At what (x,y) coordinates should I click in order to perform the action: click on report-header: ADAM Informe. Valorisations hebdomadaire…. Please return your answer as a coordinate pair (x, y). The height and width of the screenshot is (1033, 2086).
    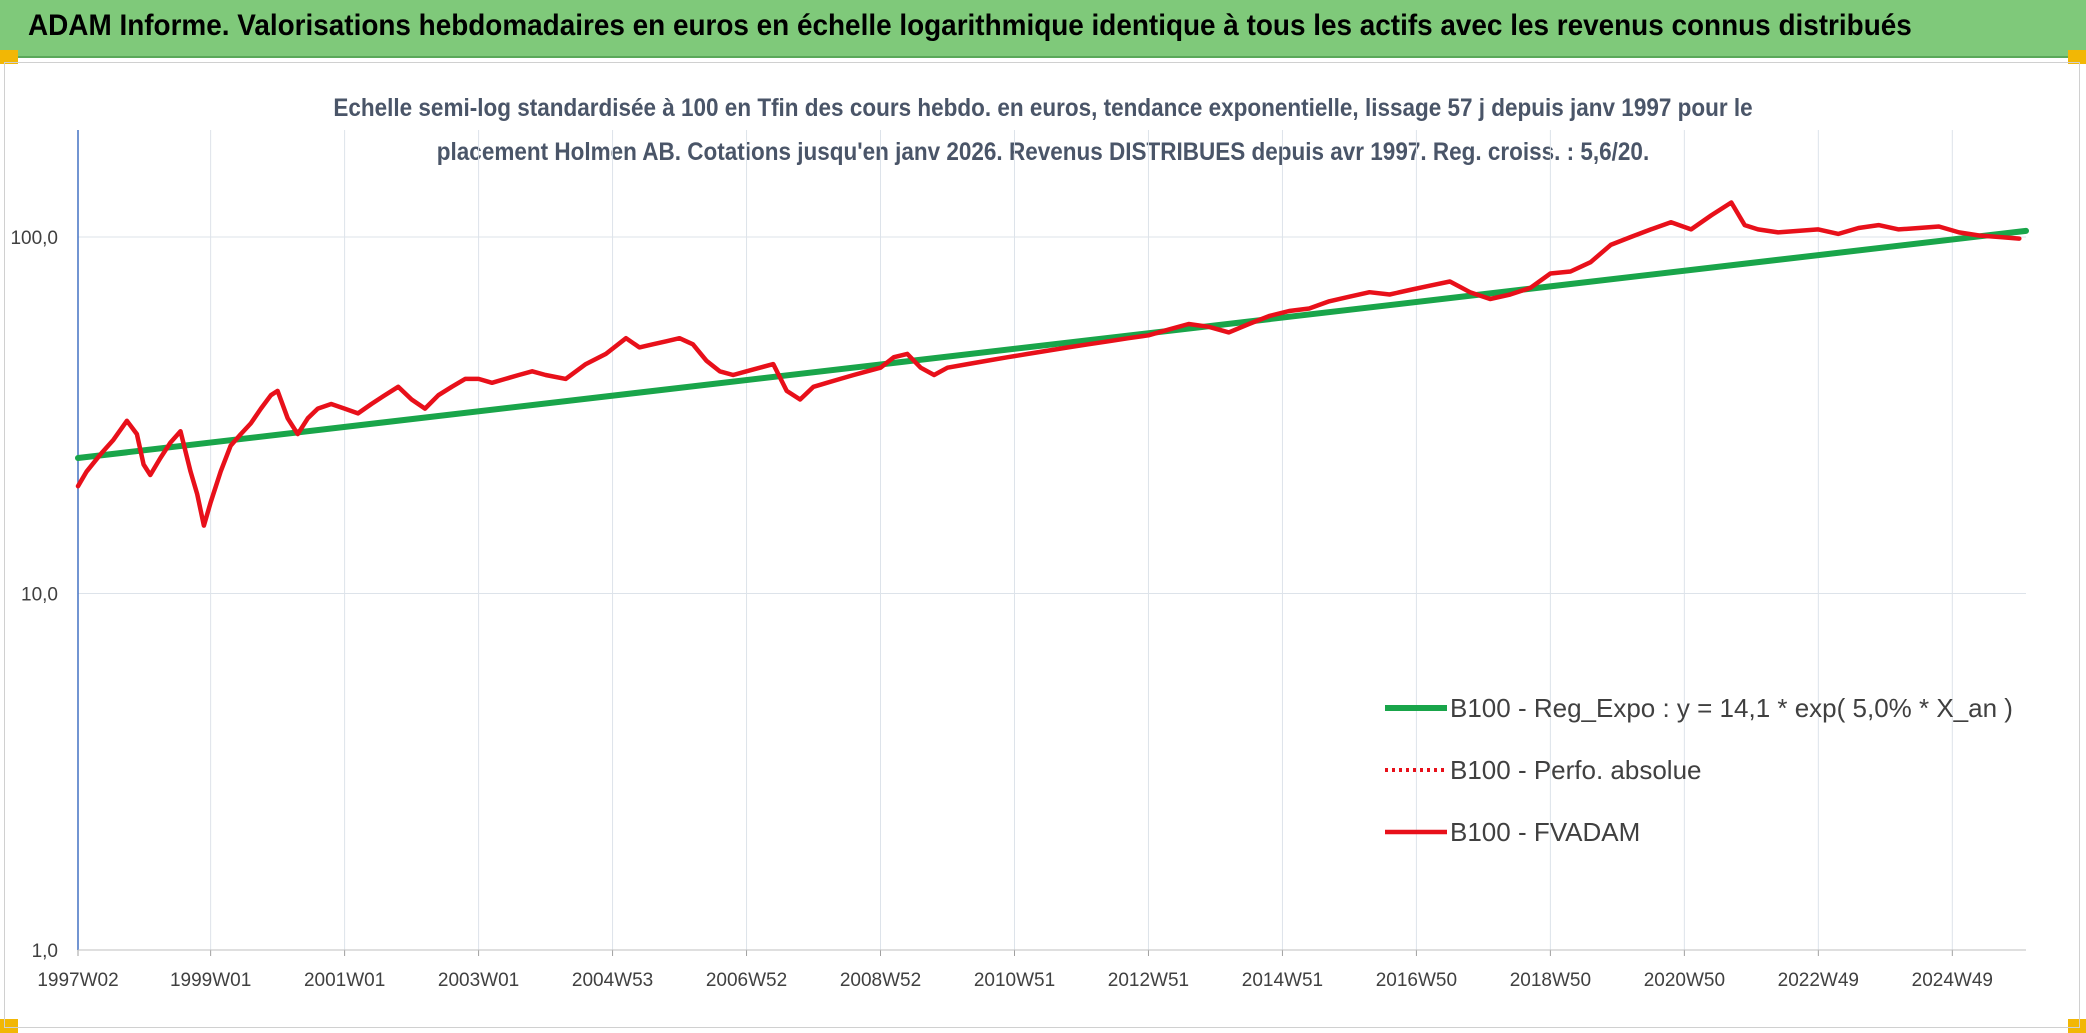
    Looking at the image, I should click on (1043, 29).